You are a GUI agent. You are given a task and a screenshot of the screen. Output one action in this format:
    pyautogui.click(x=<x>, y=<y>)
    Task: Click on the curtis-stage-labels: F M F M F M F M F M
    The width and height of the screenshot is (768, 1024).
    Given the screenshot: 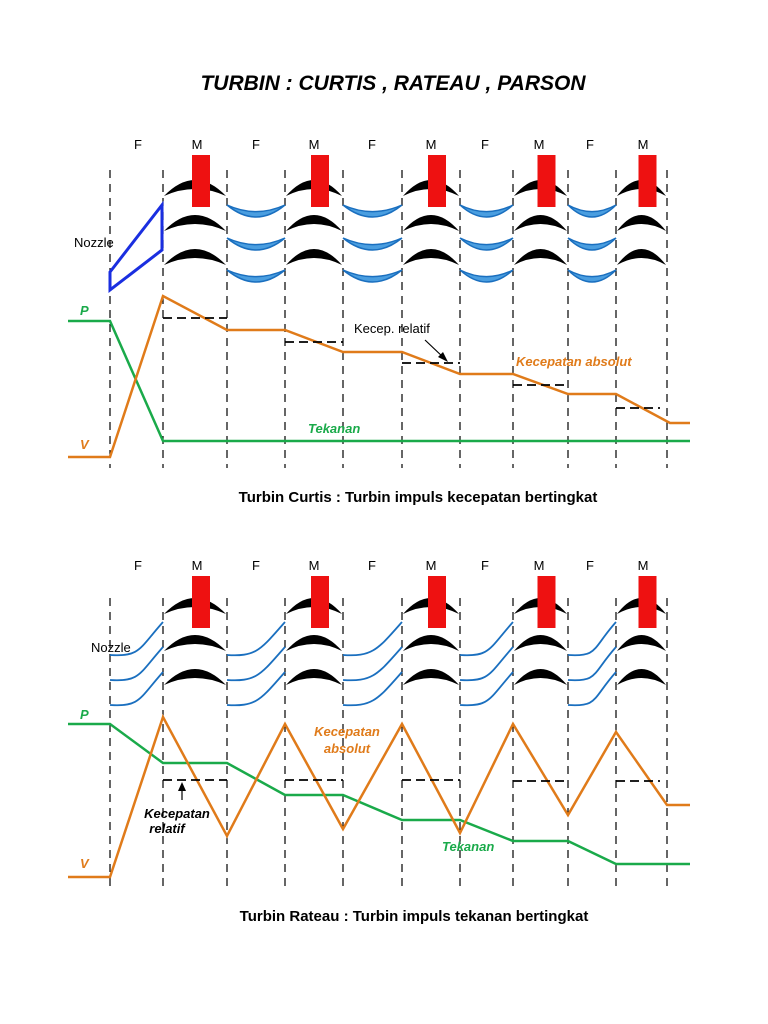 What is the action you would take?
    pyautogui.click(x=391, y=144)
    